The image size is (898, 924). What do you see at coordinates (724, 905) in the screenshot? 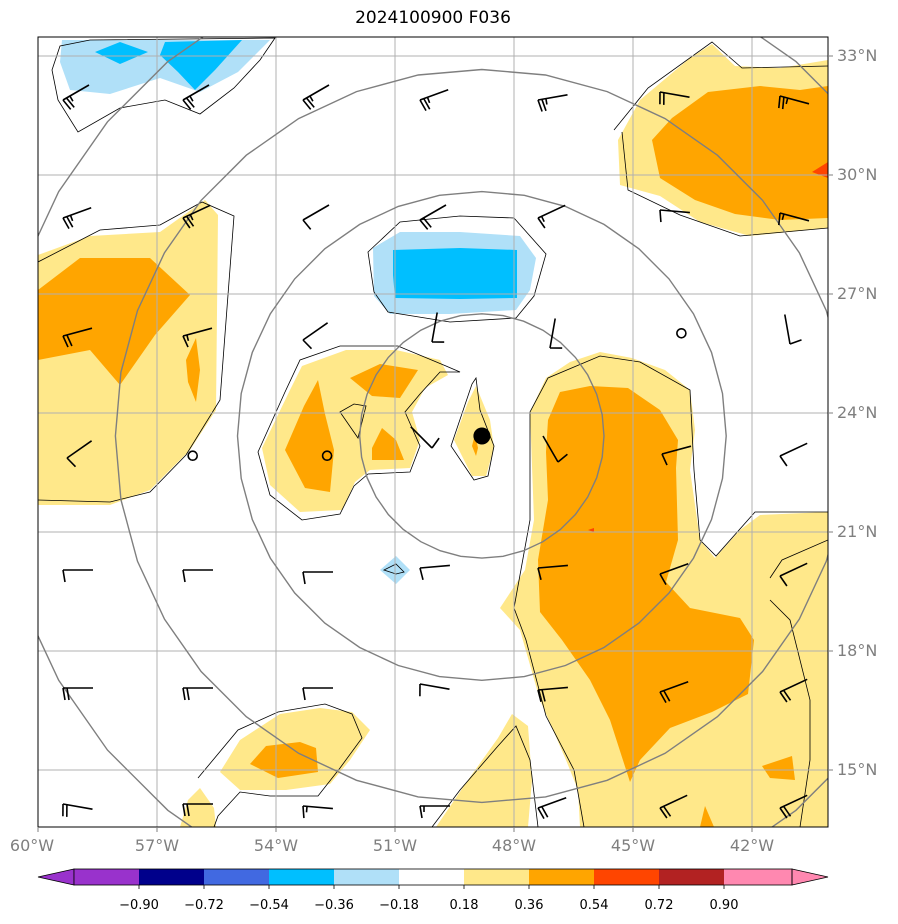
I see `colorbar-tick-label: 0.90` at bounding box center [724, 905].